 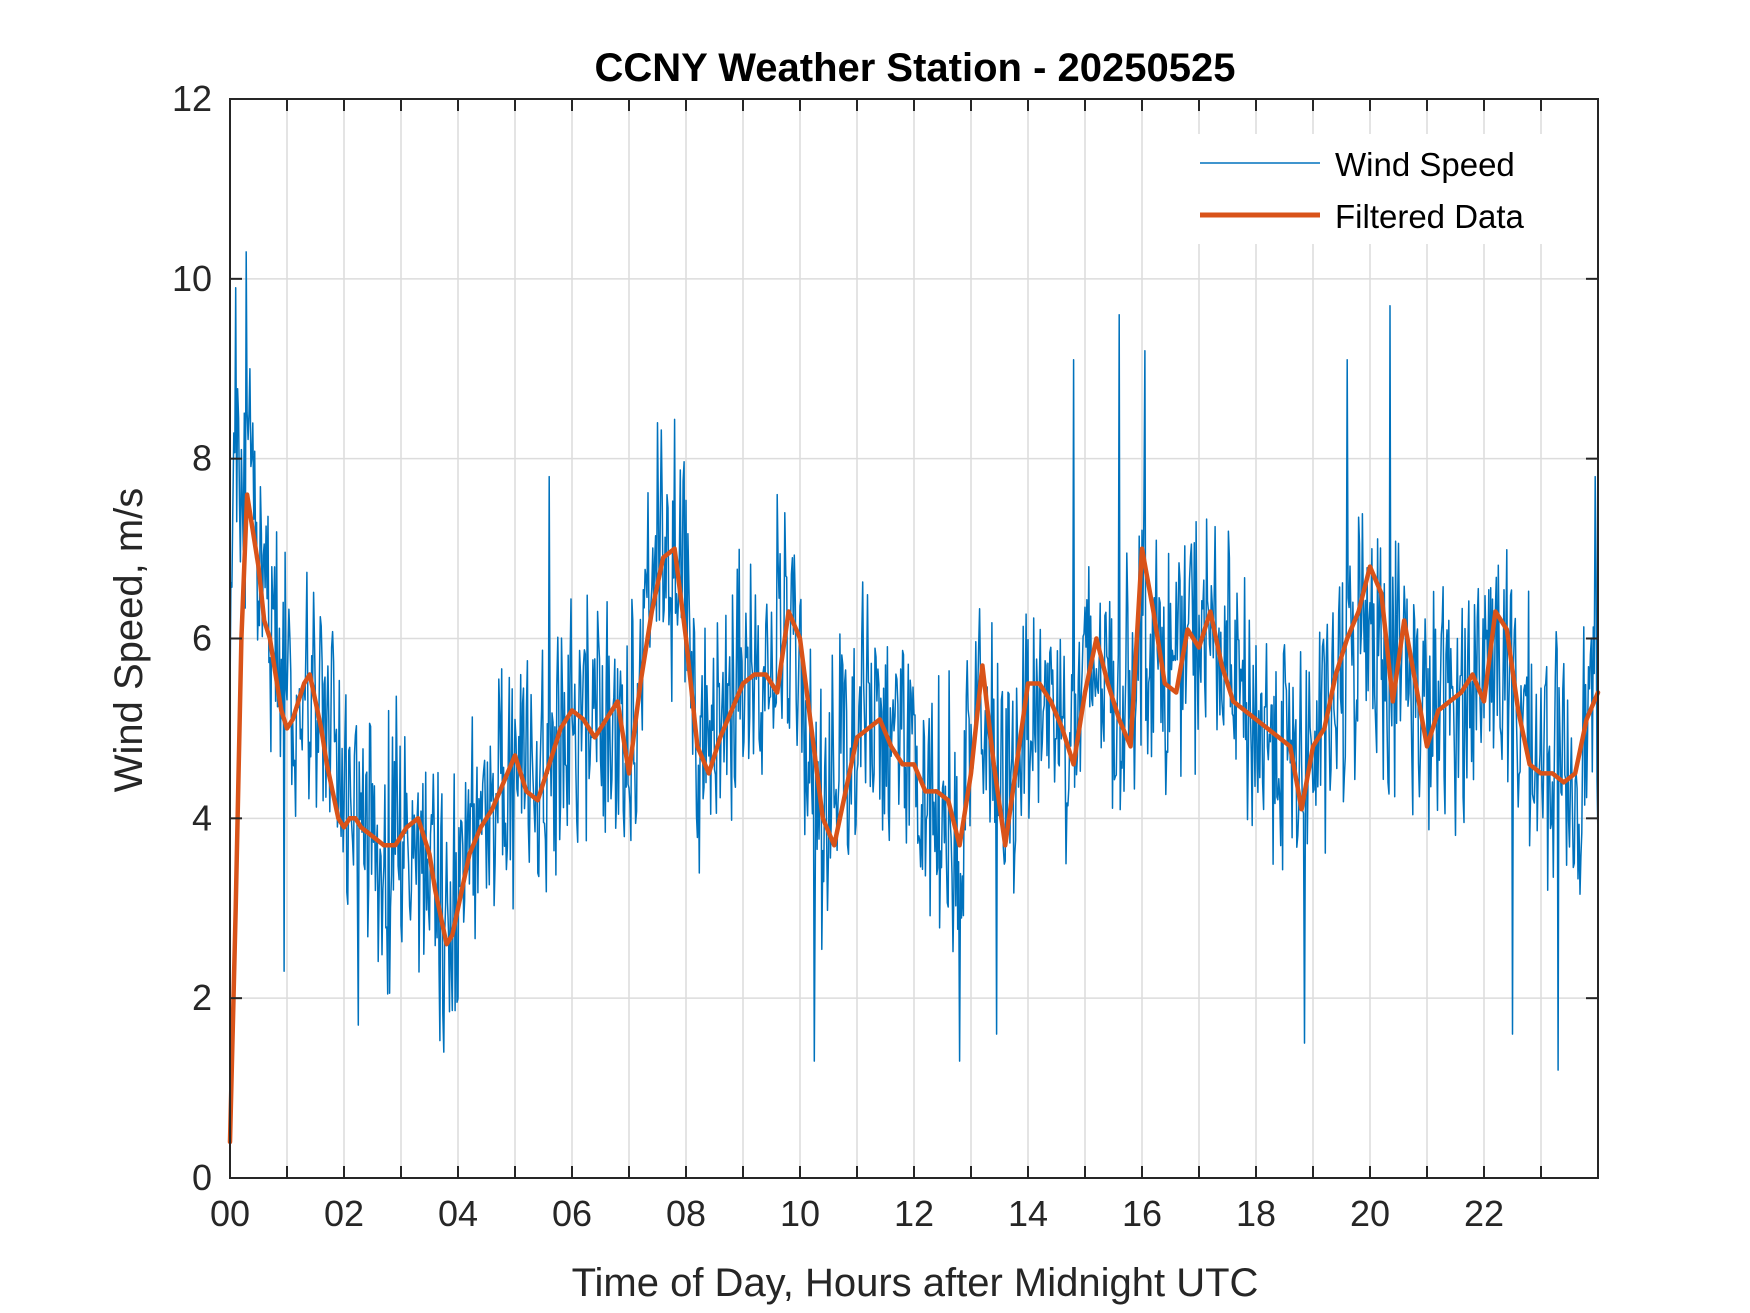 I want to click on y-tick-label: 12, so click(x=192, y=98).